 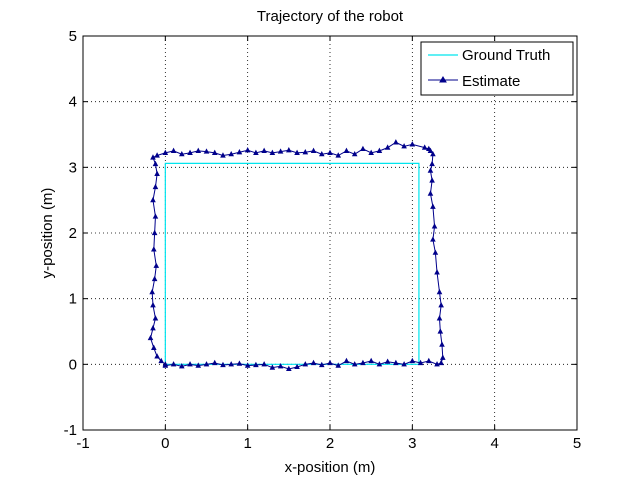 What do you see at coordinates (506, 55) in the screenshot?
I see `legend-label-ground-truth: Ground Truth` at bounding box center [506, 55].